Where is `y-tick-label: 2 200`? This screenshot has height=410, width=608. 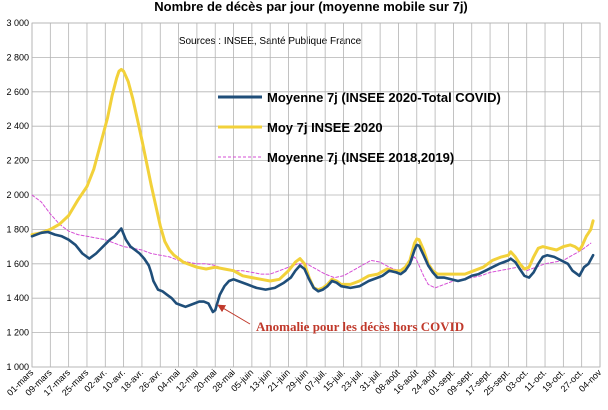
y-tick-label: 2 200 is located at coordinates (17, 161).